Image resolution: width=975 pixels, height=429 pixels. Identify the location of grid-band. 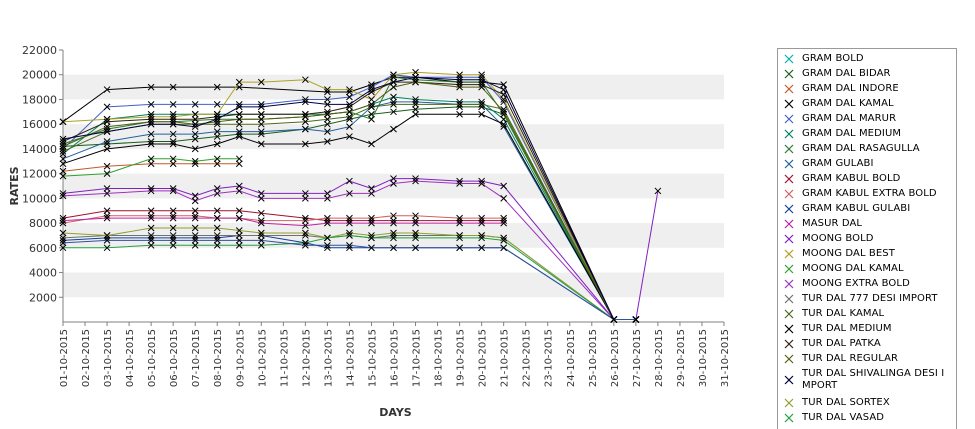
(393, 186).